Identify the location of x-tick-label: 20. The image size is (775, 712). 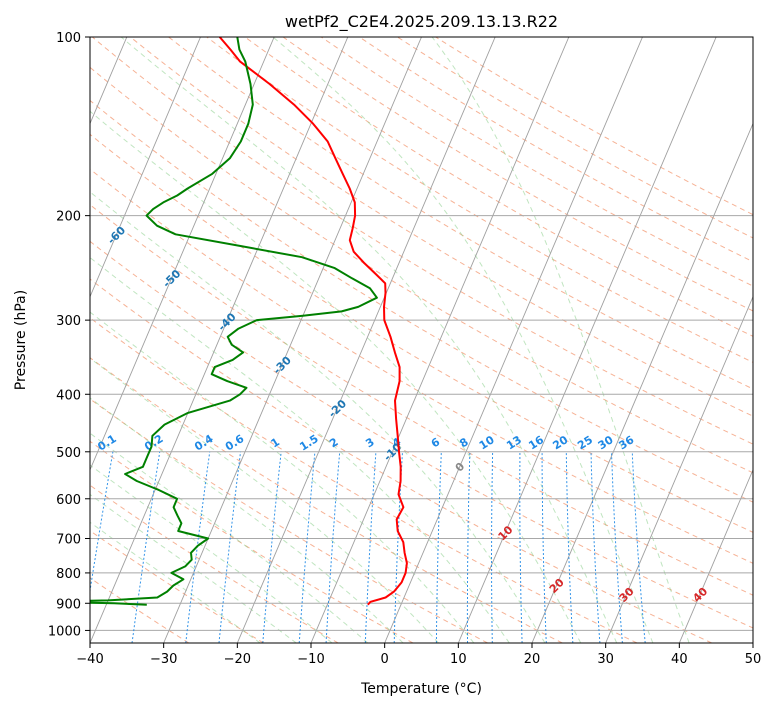
(532, 659).